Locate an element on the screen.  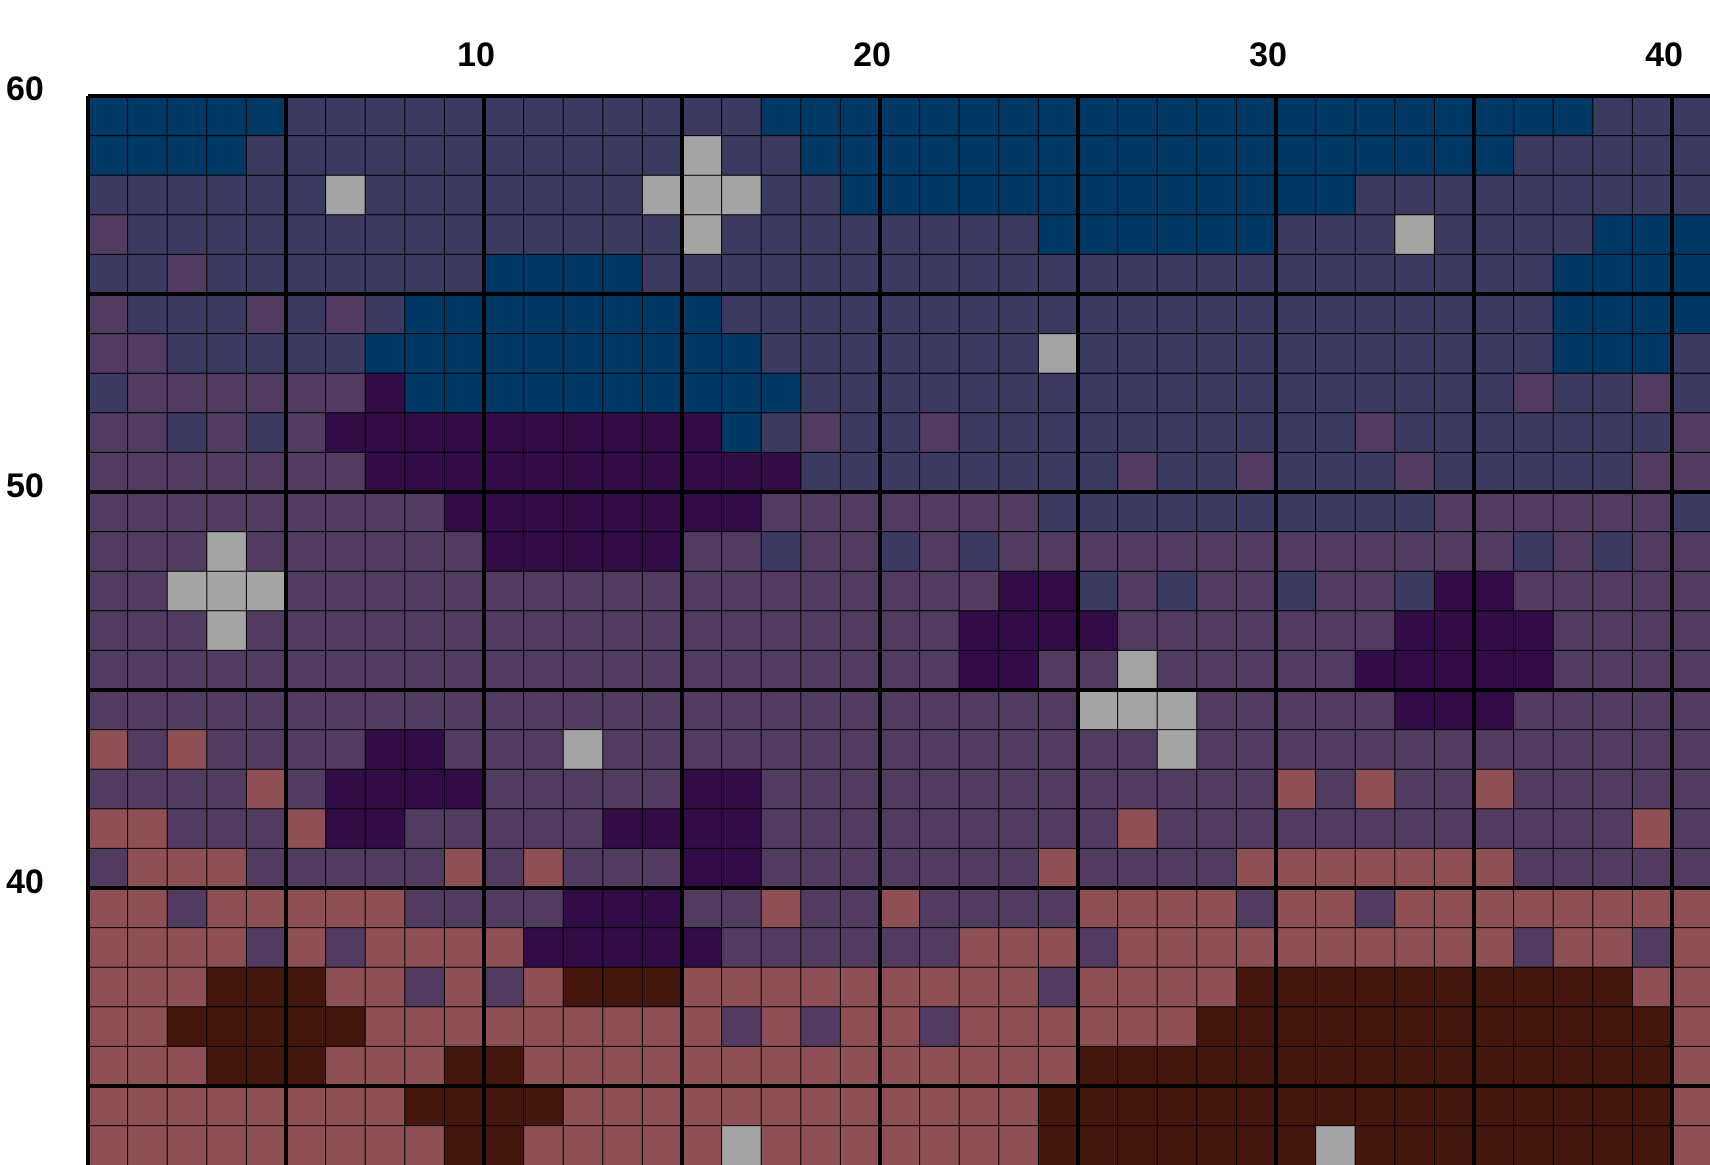
x-tick-label-30: 30 is located at coordinates (1268, 55).